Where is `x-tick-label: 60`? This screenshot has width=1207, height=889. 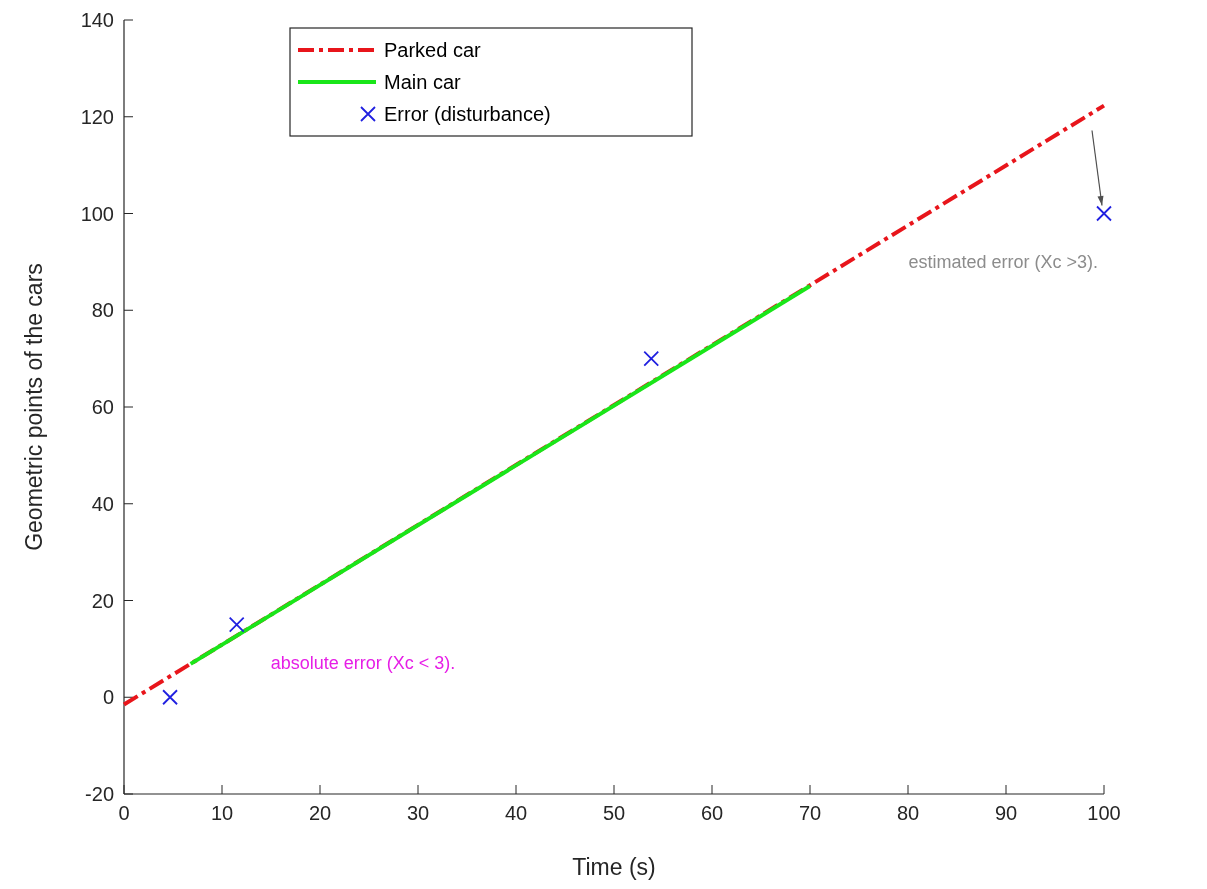
x-tick-label: 60 is located at coordinates (712, 813).